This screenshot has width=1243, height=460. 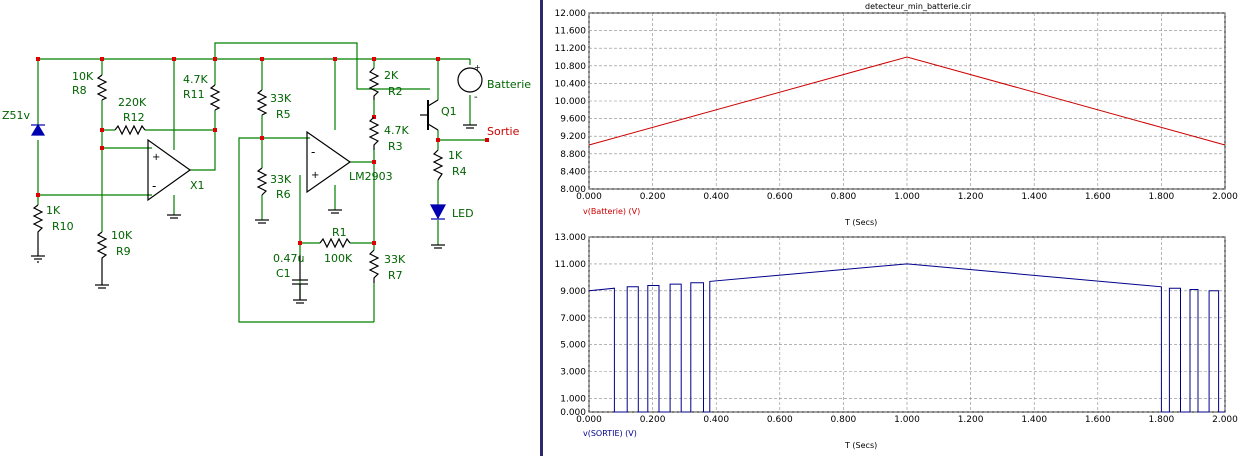 What do you see at coordinates (907, 101) in the screenshot?
I see `series-line` at bounding box center [907, 101].